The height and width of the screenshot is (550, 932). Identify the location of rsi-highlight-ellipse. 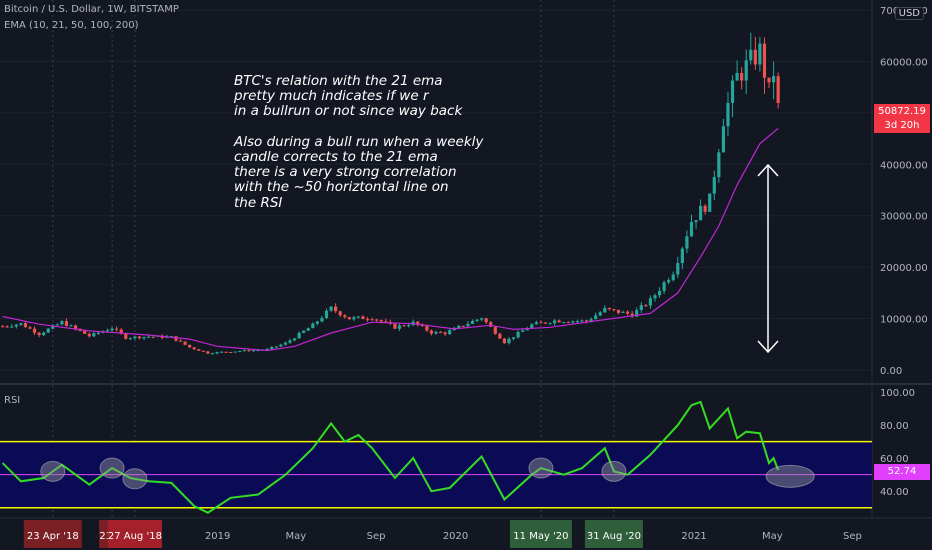
(541, 468).